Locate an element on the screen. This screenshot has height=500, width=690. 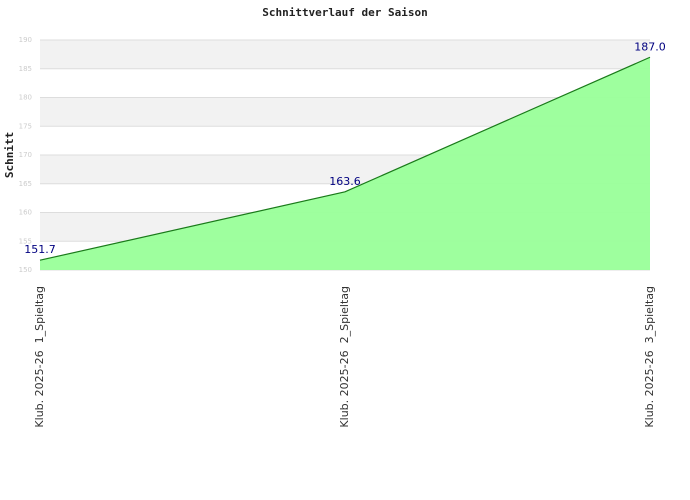
x-tick-label: Klub. 2025-26 3_Spieltag is located at coordinates (649, 357).